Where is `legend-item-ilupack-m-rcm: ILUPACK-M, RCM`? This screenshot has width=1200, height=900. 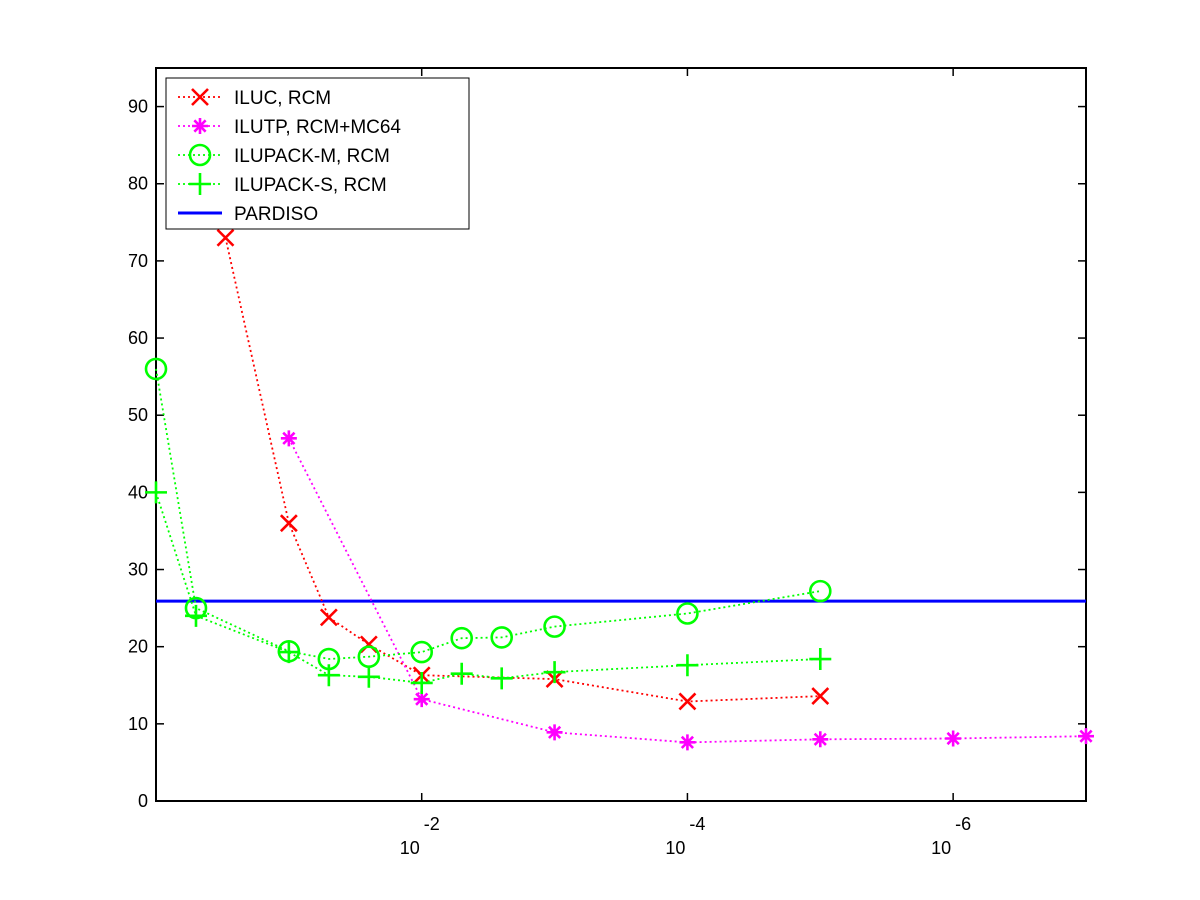
legend-item-ilupack-m-rcm: ILUPACK-M, RCM is located at coordinates (284, 155).